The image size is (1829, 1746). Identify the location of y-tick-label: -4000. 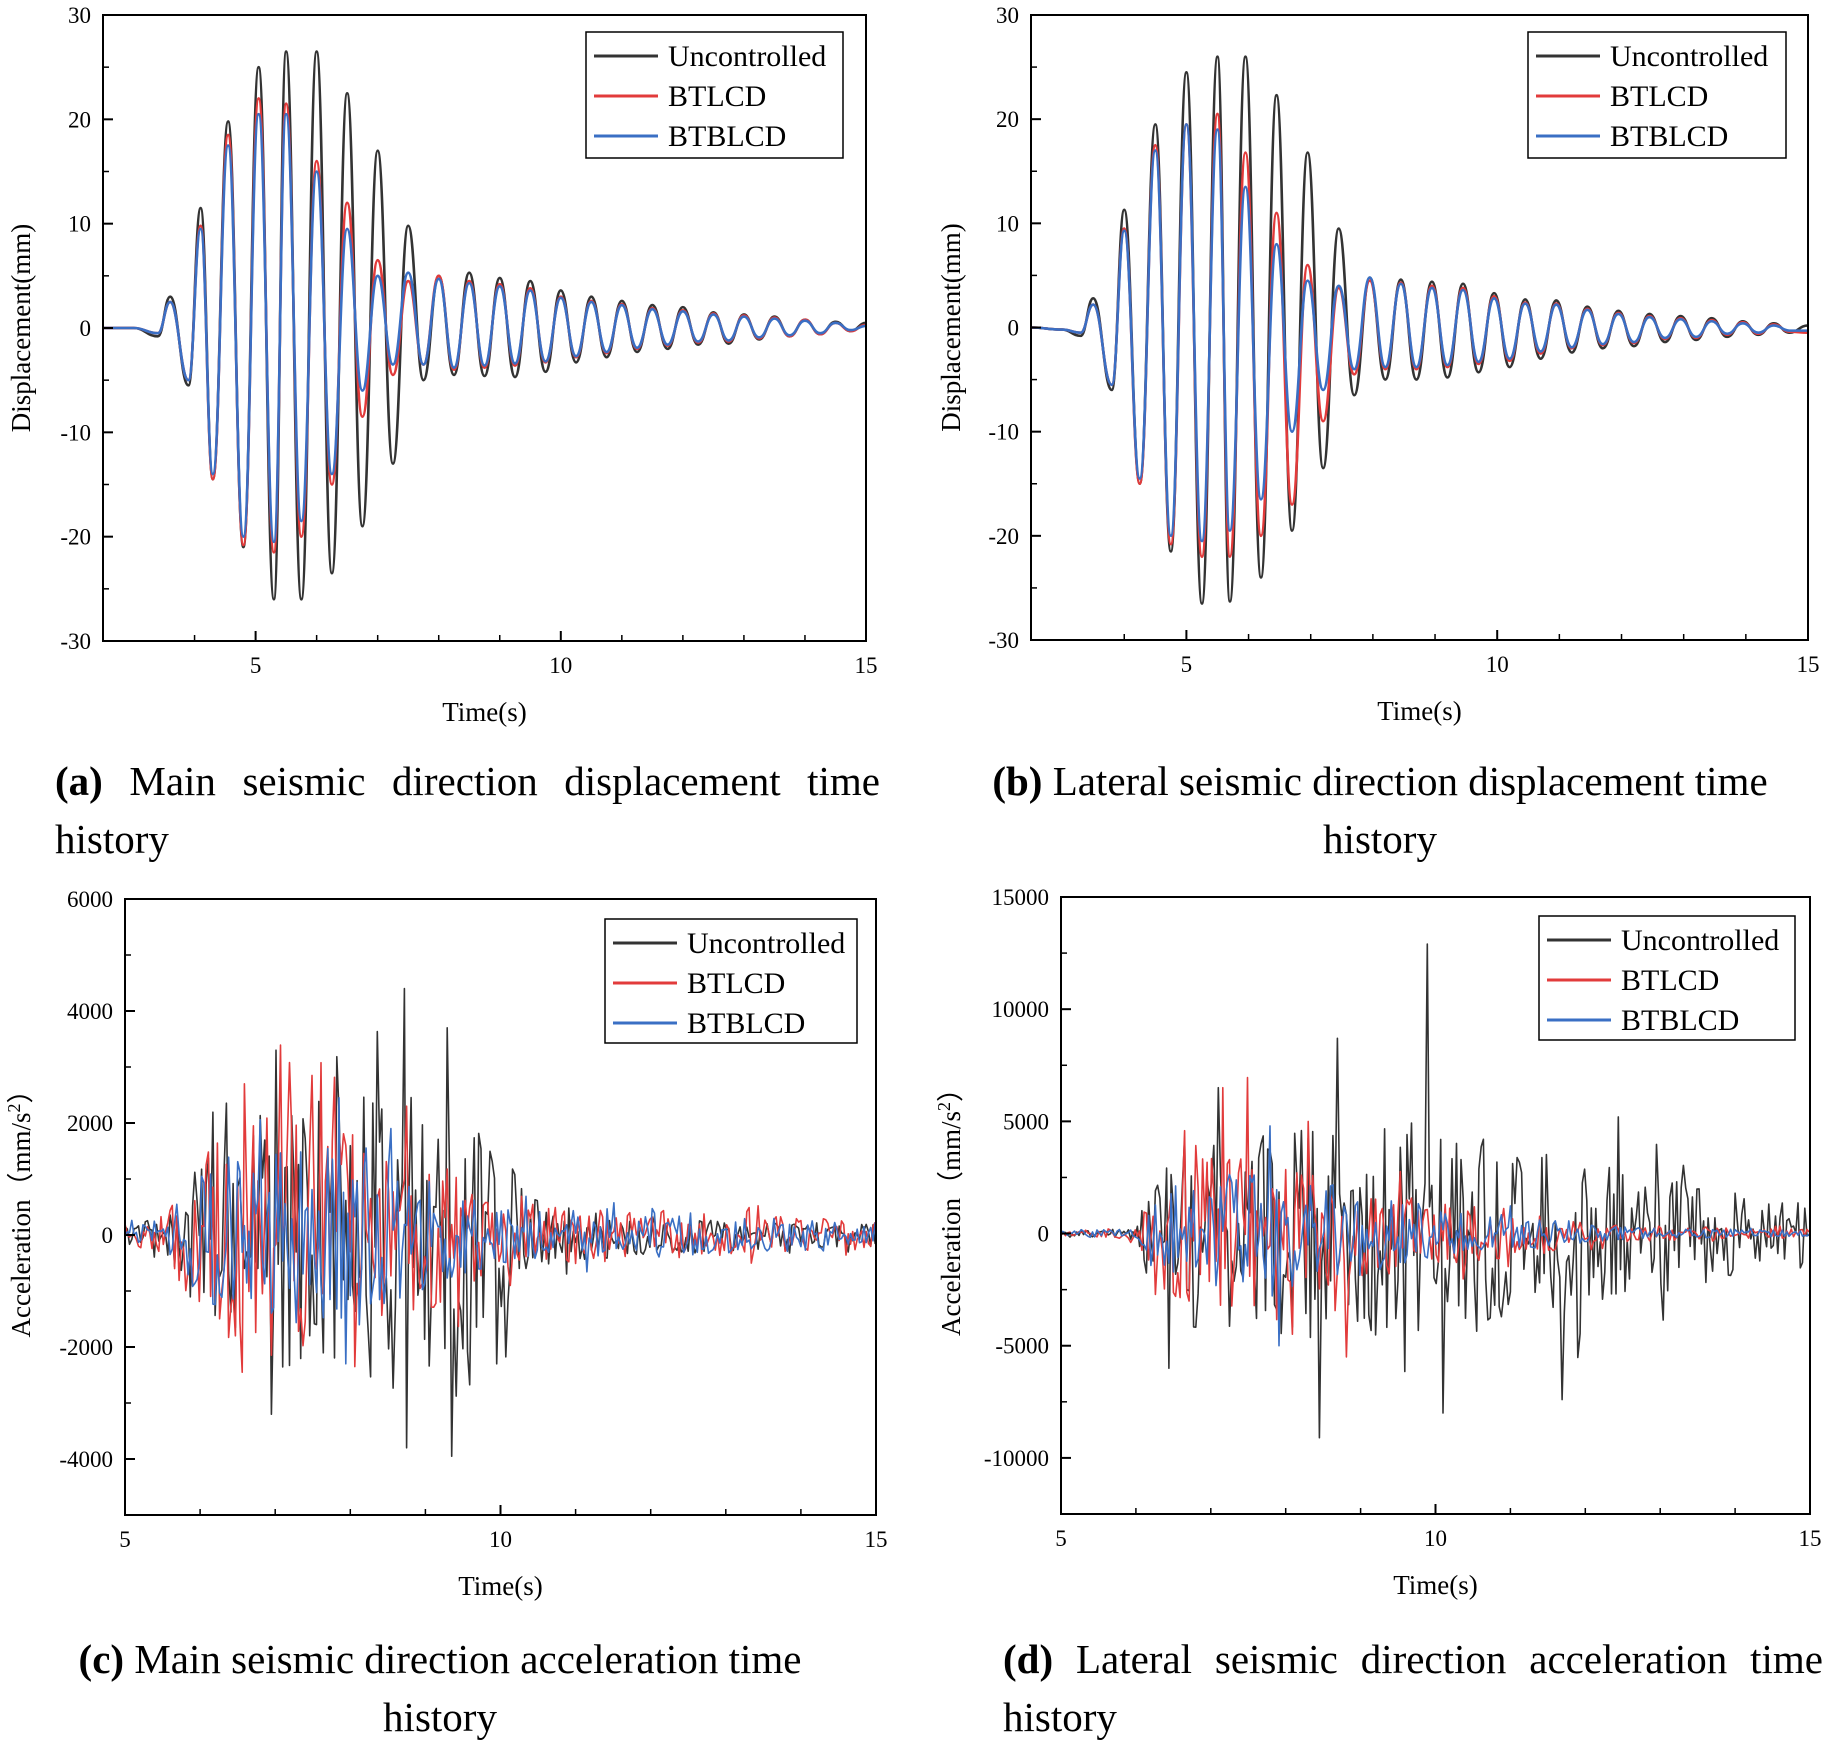
(86, 1459).